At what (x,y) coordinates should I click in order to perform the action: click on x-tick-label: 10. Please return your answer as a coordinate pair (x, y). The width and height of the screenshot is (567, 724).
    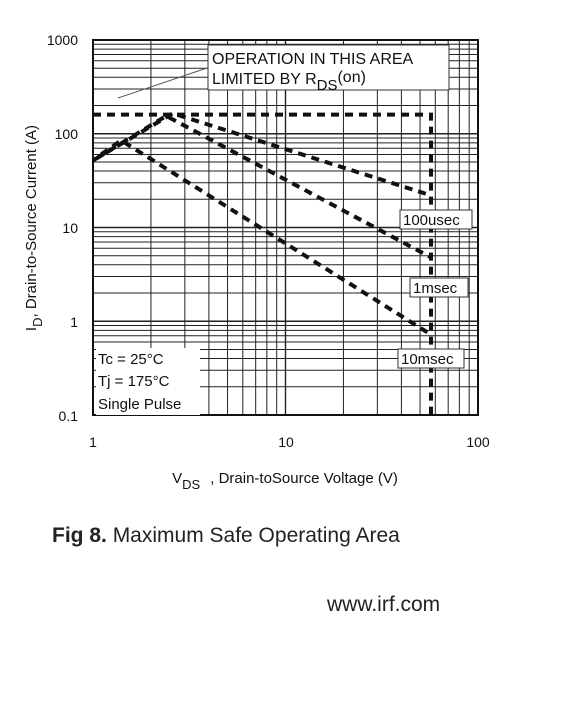
    Looking at the image, I should click on (286, 442).